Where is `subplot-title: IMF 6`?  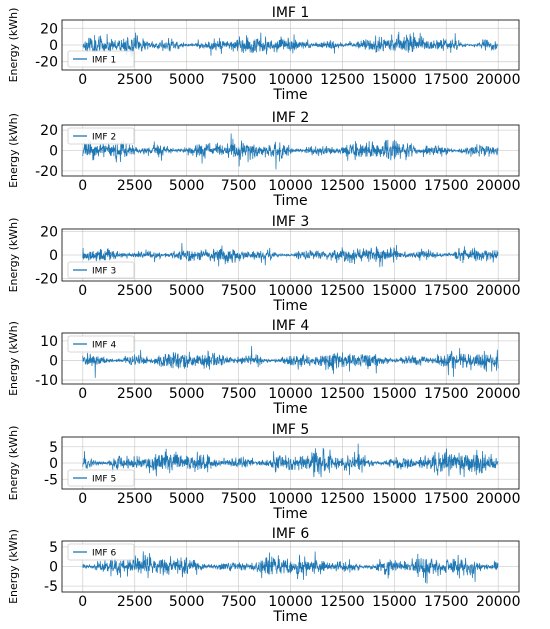 subplot-title: IMF 6 is located at coordinates (291, 534).